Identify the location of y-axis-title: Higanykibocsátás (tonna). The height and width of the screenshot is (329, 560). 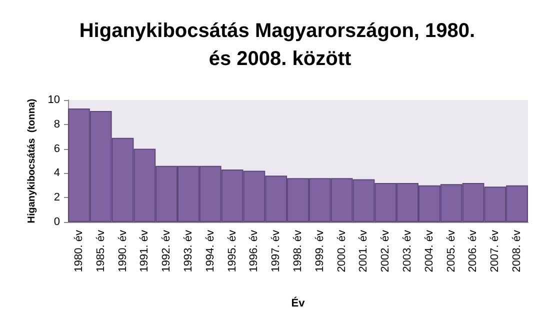
(32, 161).